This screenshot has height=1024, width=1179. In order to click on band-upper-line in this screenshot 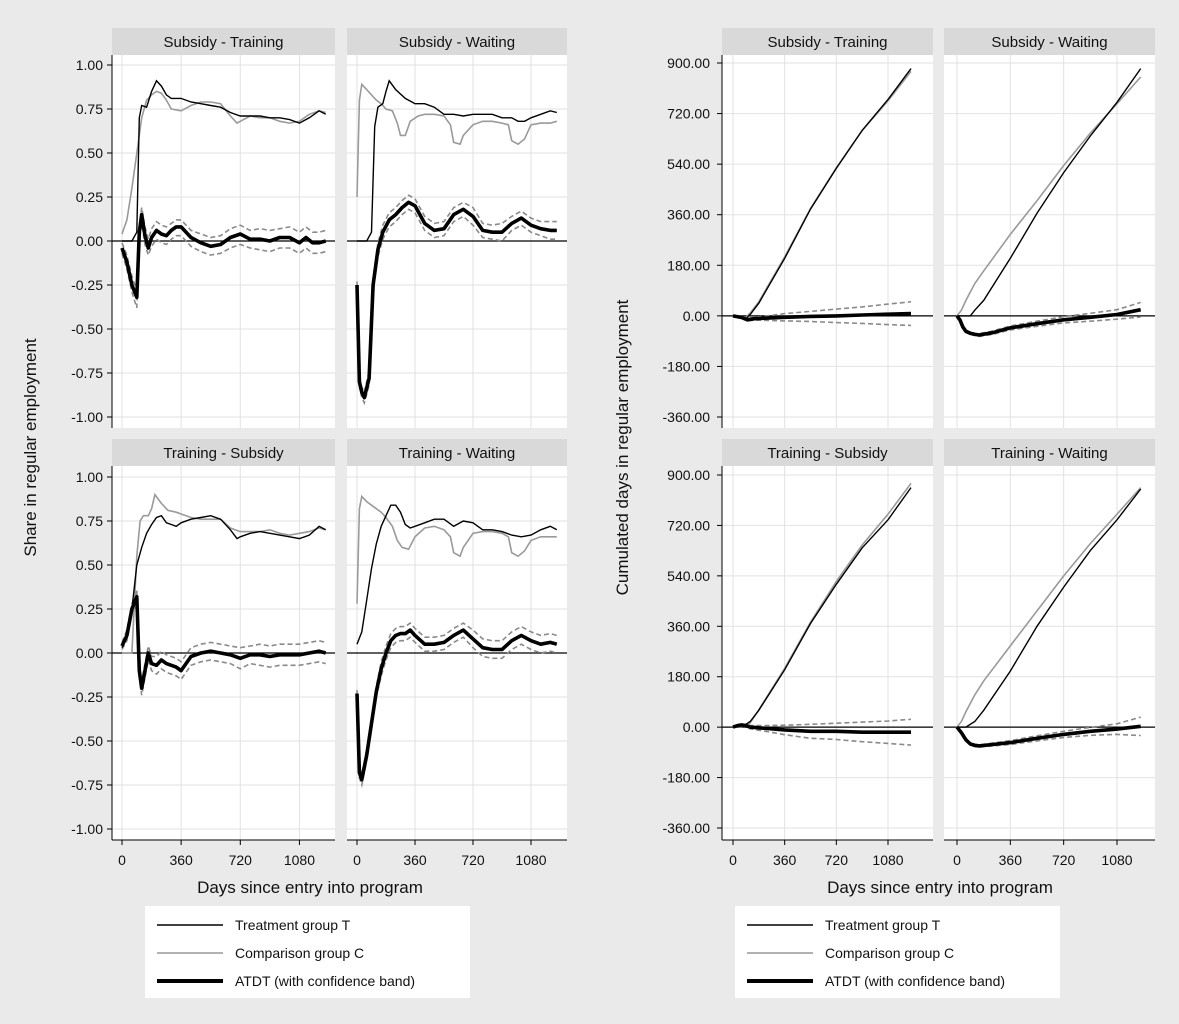, I will do `click(223, 249)`.